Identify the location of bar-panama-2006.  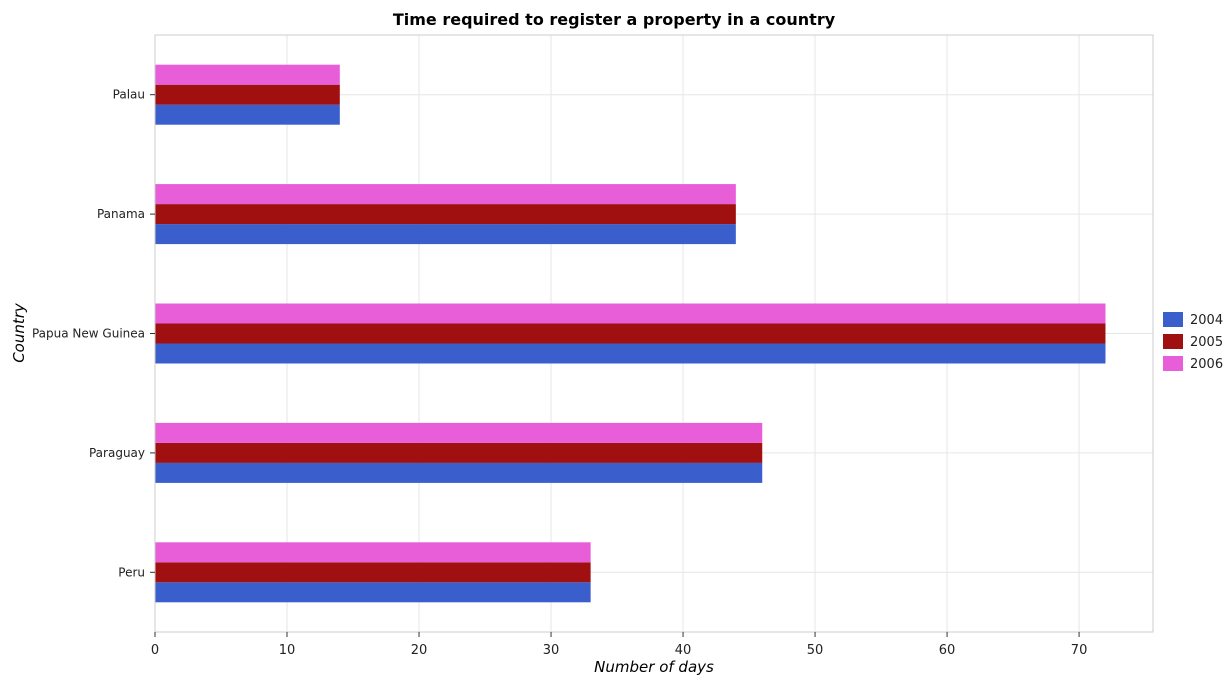
(445, 194).